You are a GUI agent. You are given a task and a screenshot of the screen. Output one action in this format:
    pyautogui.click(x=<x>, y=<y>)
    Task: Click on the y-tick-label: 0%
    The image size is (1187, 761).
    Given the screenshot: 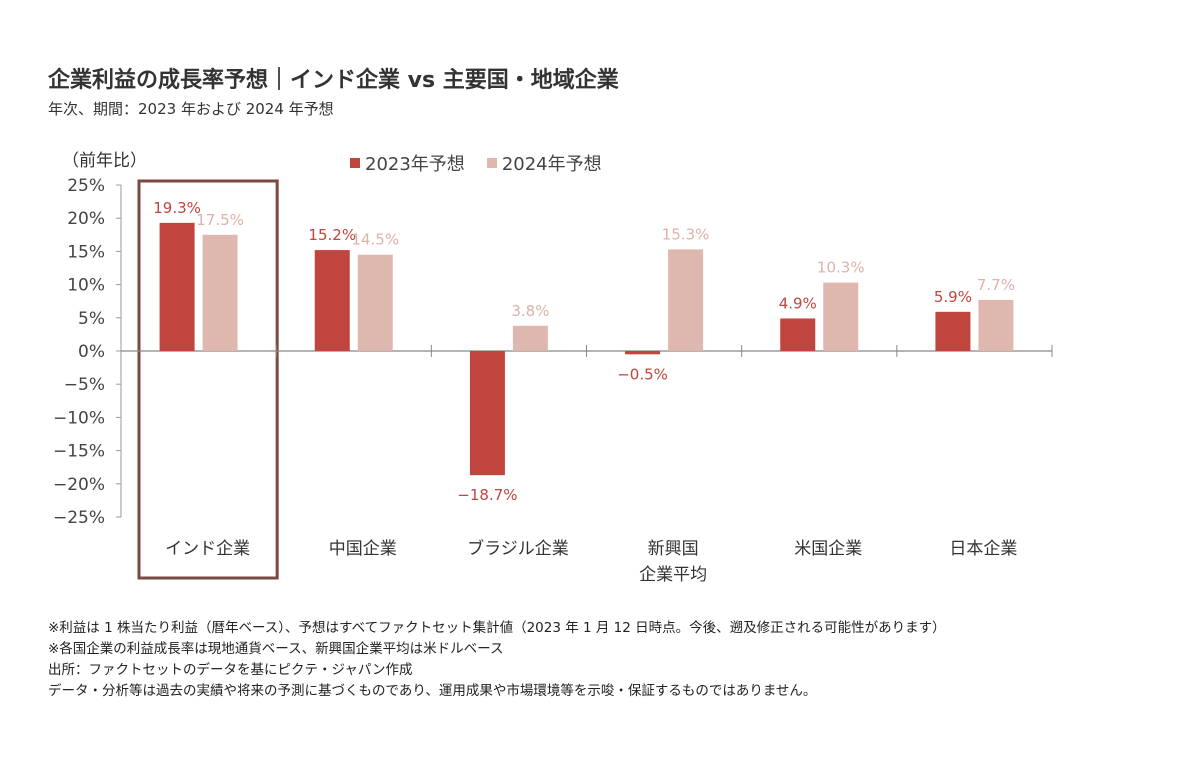 What is the action you would take?
    pyautogui.click(x=91, y=352)
    